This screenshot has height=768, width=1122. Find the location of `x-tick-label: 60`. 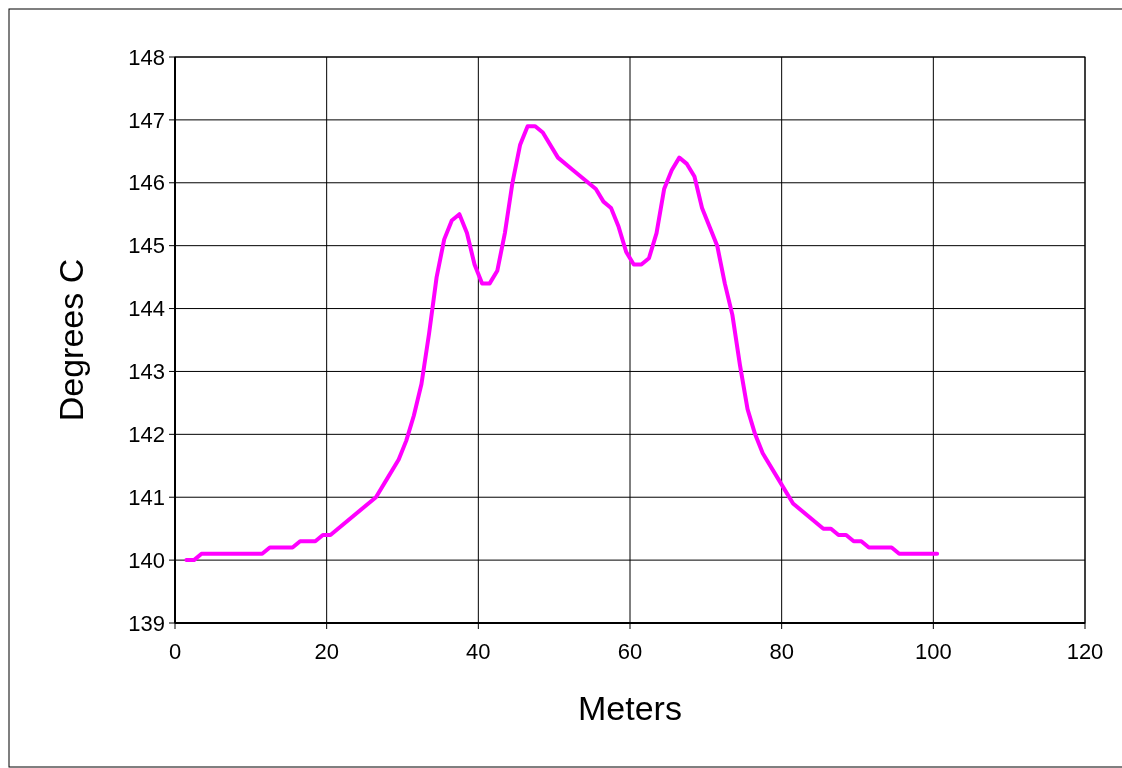

x-tick-label: 60 is located at coordinates (630, 651).